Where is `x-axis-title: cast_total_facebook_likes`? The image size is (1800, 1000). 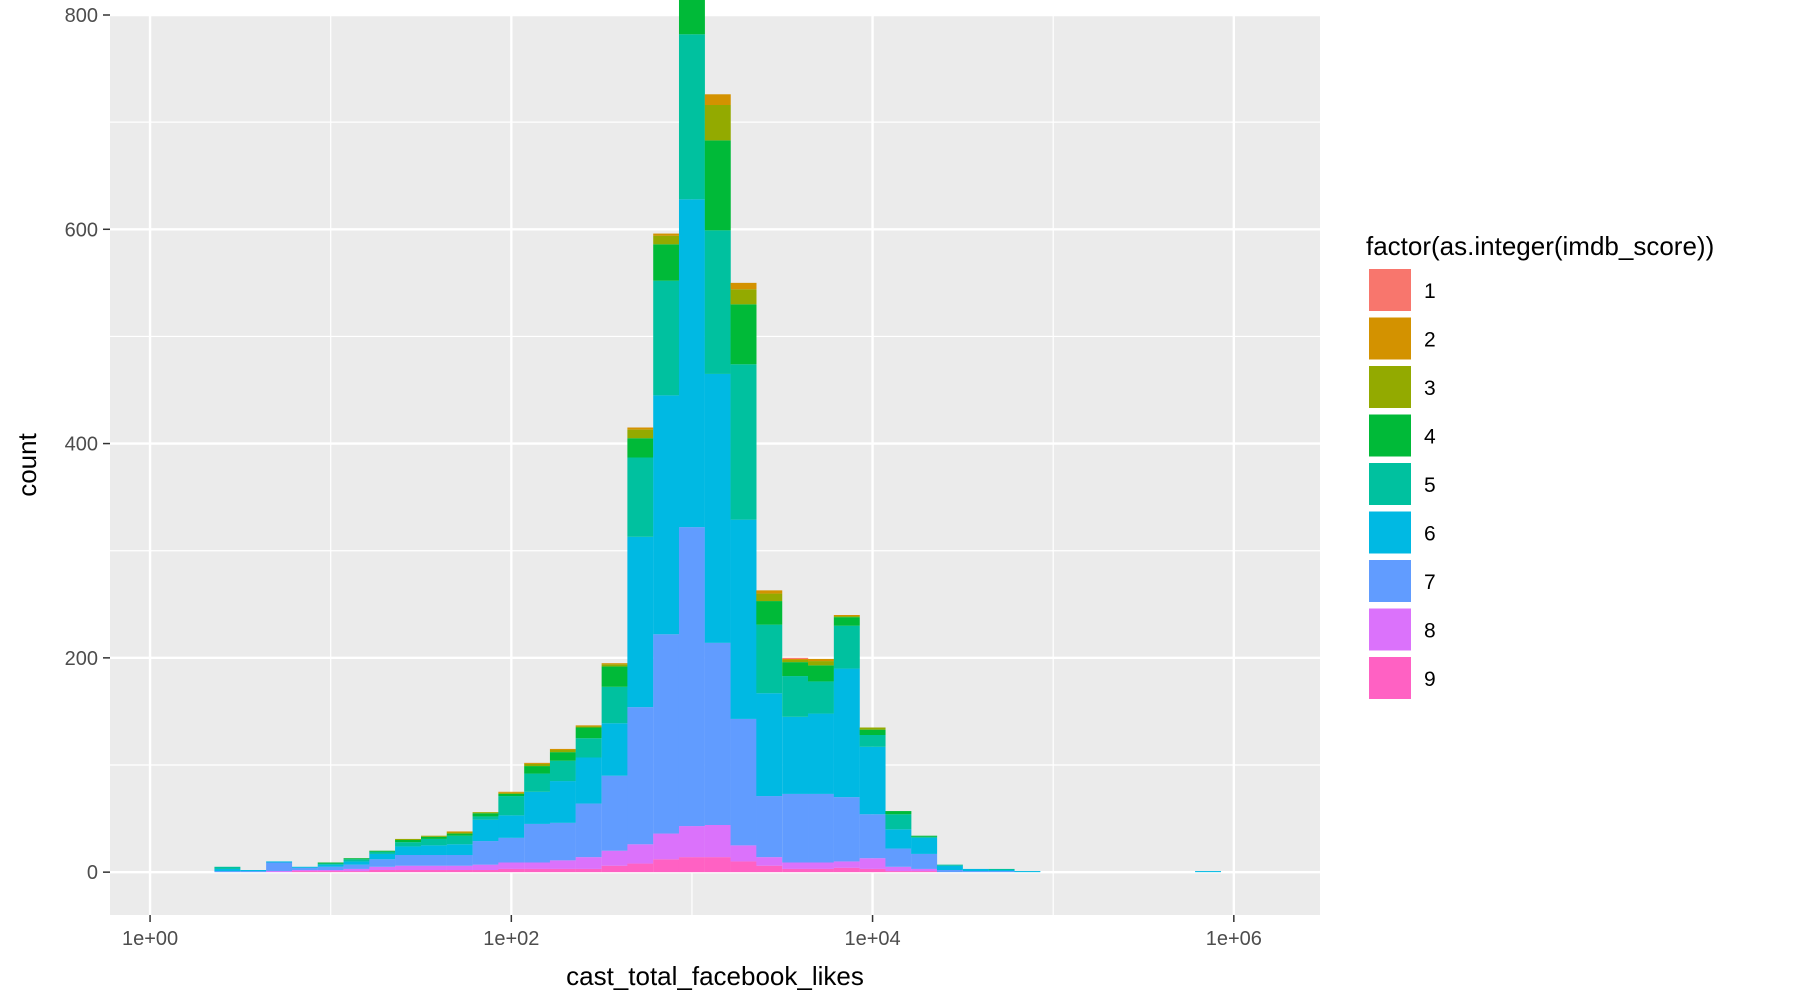 x-axis-title: cast_total_facebook_likes is located at coordinates (715, 976).